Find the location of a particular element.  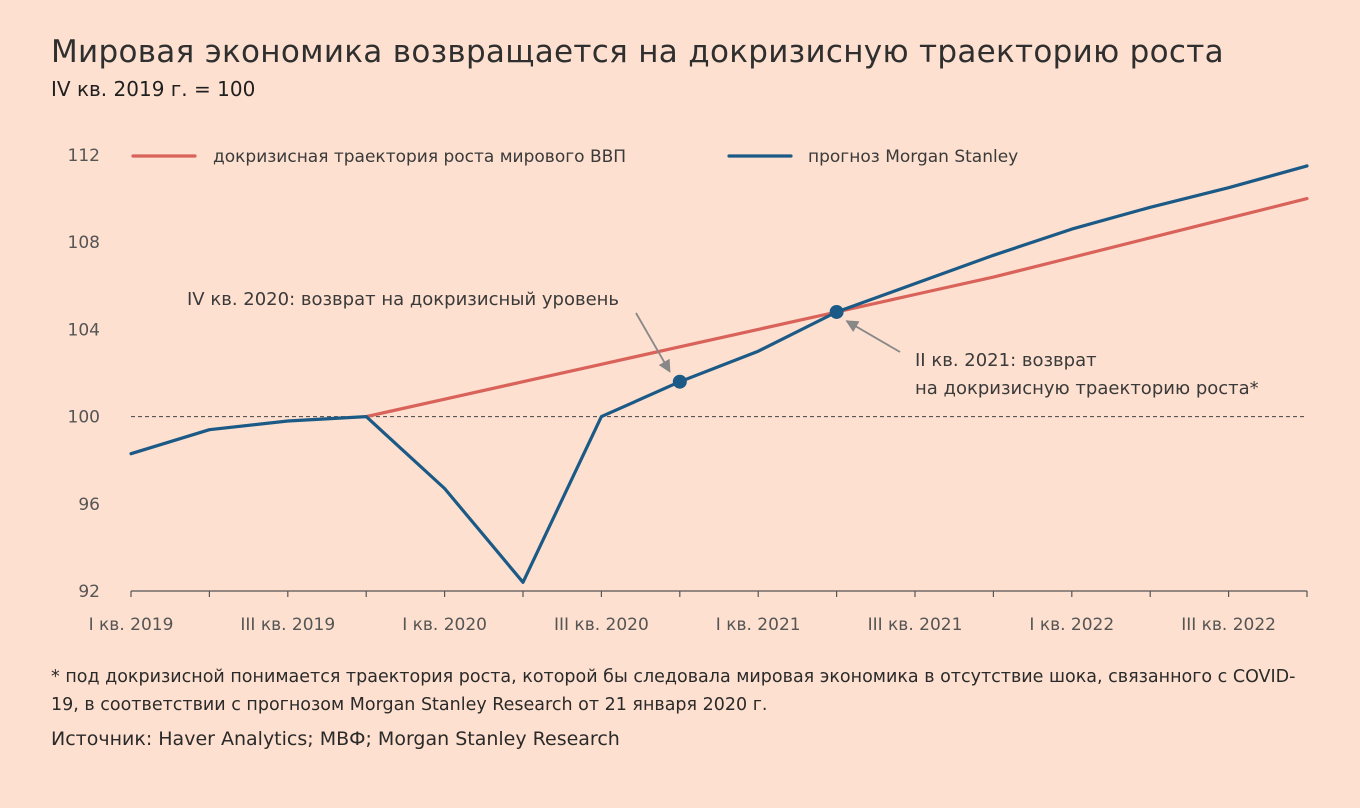

y-tick-label: 112 is located at coordinates (84, 156).